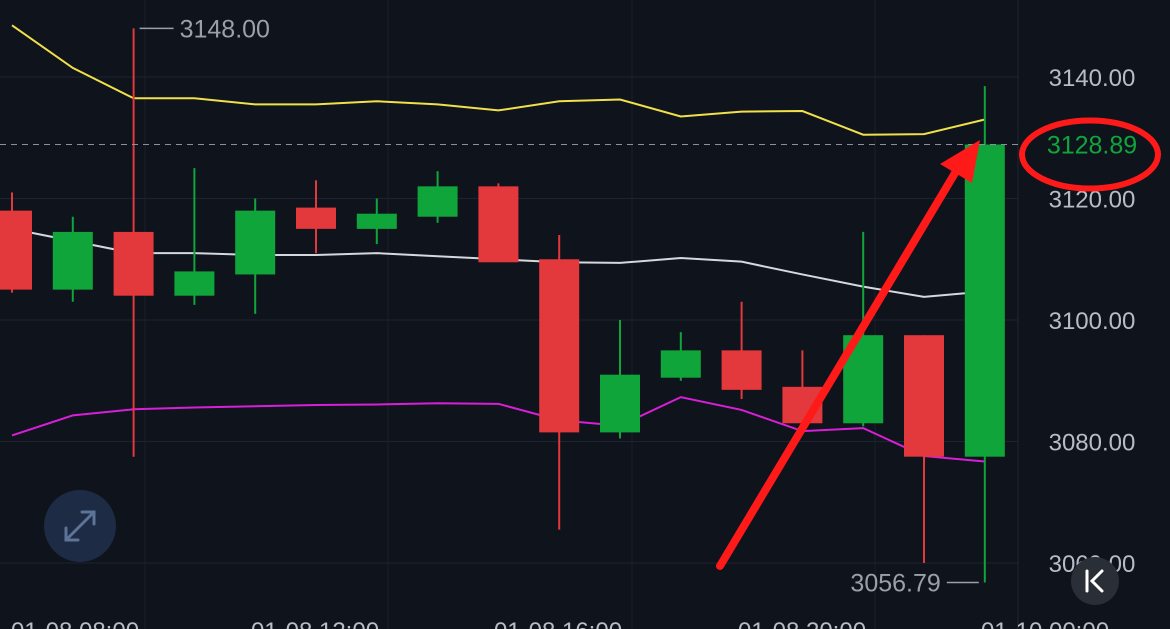 The image size is (1170, 629). What do you see at coordinates (1092, 78) in the screenshot?
I see `y-tick-label: 3140.00` at bounding box center [1092, 78].